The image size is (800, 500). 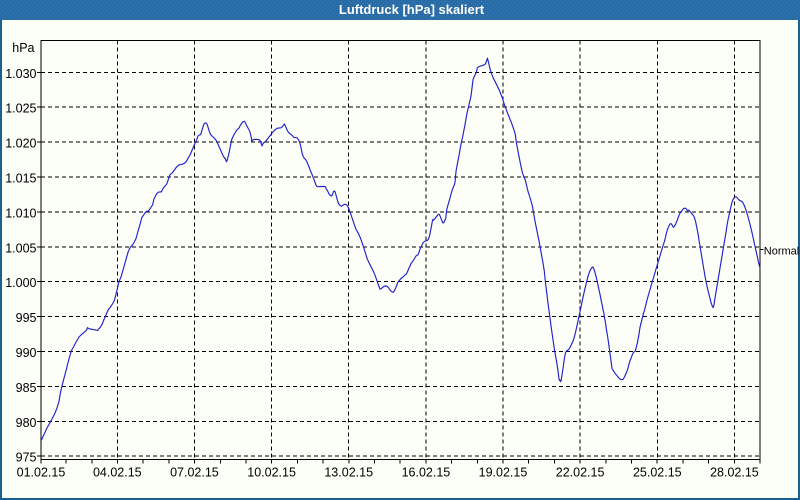 What do you see at coordinates (20, 213) in the screenshot?
I see `svg-text: 1.010` at bounding box center [20, 213].